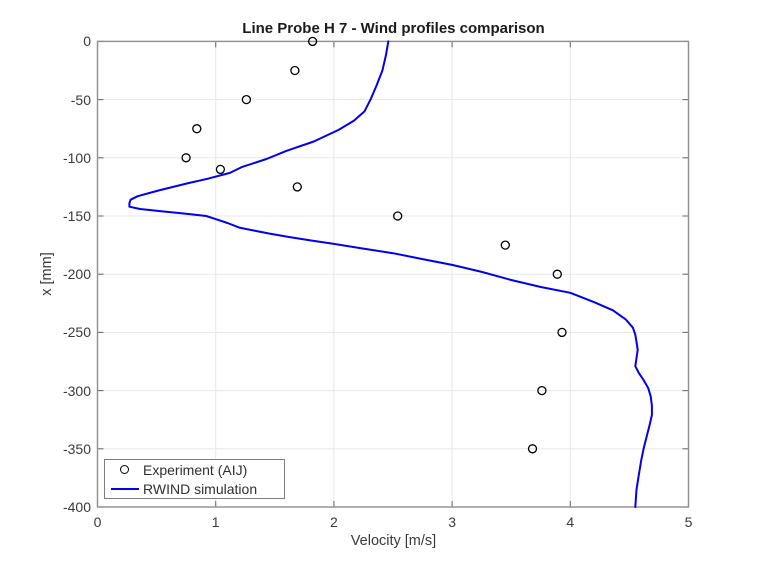 Image resolution: width=760 pixels, height=570 pixels. Describe the element at coordinates (200, 488) in the screenshot. I see `legend-label-simulation: RWIND simulation` at that location.